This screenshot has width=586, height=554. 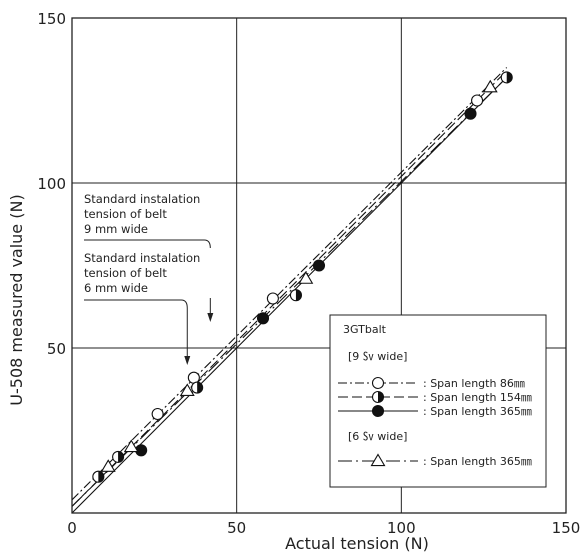 What do you see at coordinates (474, 383) in the screenshot?
I see `legend-label-span-86: : Span length 86㎜` at bounding box center [474, 383].